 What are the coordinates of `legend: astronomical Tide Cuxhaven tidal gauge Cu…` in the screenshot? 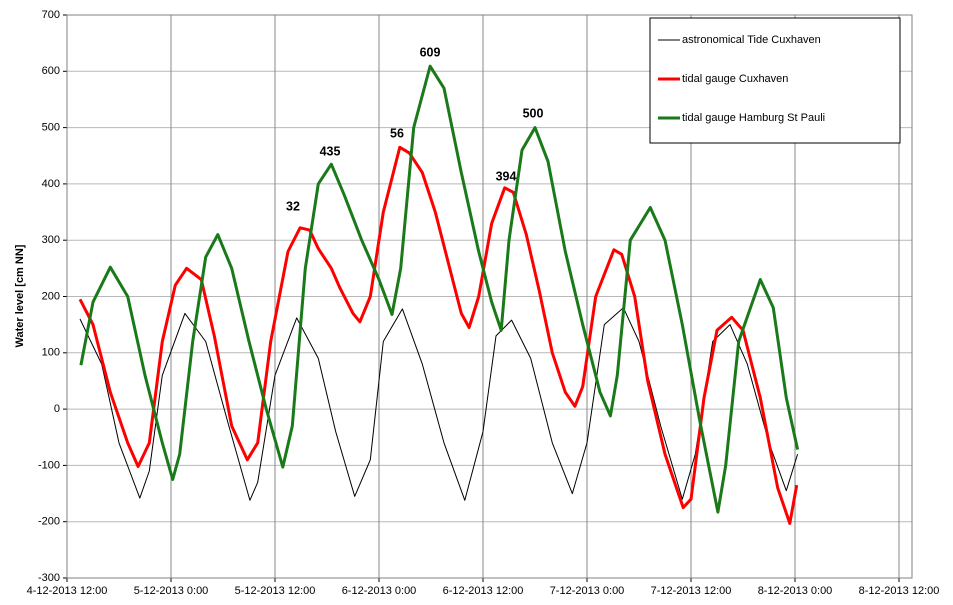 It's located at (775, 80).